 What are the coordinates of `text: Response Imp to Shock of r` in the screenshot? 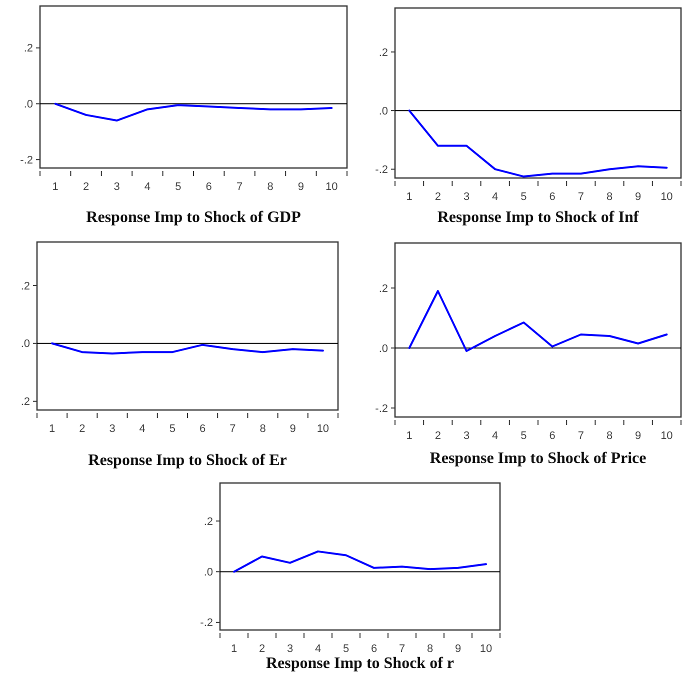 It's located at (360, 663).